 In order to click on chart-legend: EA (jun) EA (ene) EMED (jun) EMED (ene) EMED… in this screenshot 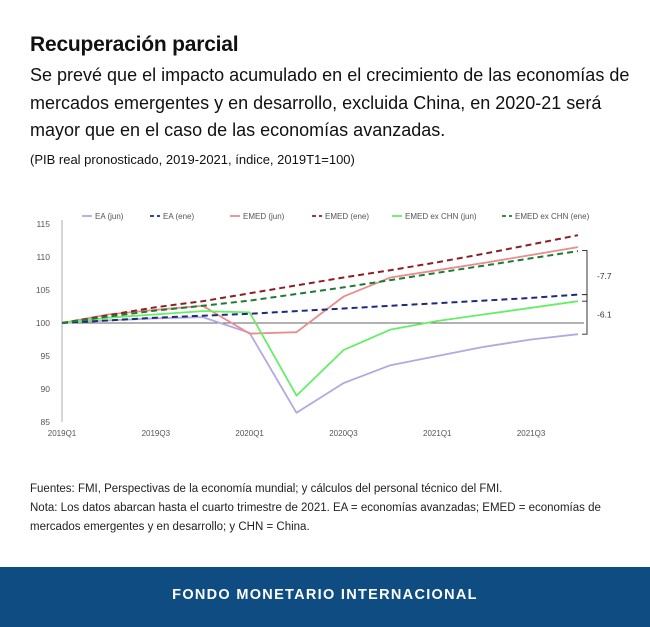, I will do `click(336, 216)`.